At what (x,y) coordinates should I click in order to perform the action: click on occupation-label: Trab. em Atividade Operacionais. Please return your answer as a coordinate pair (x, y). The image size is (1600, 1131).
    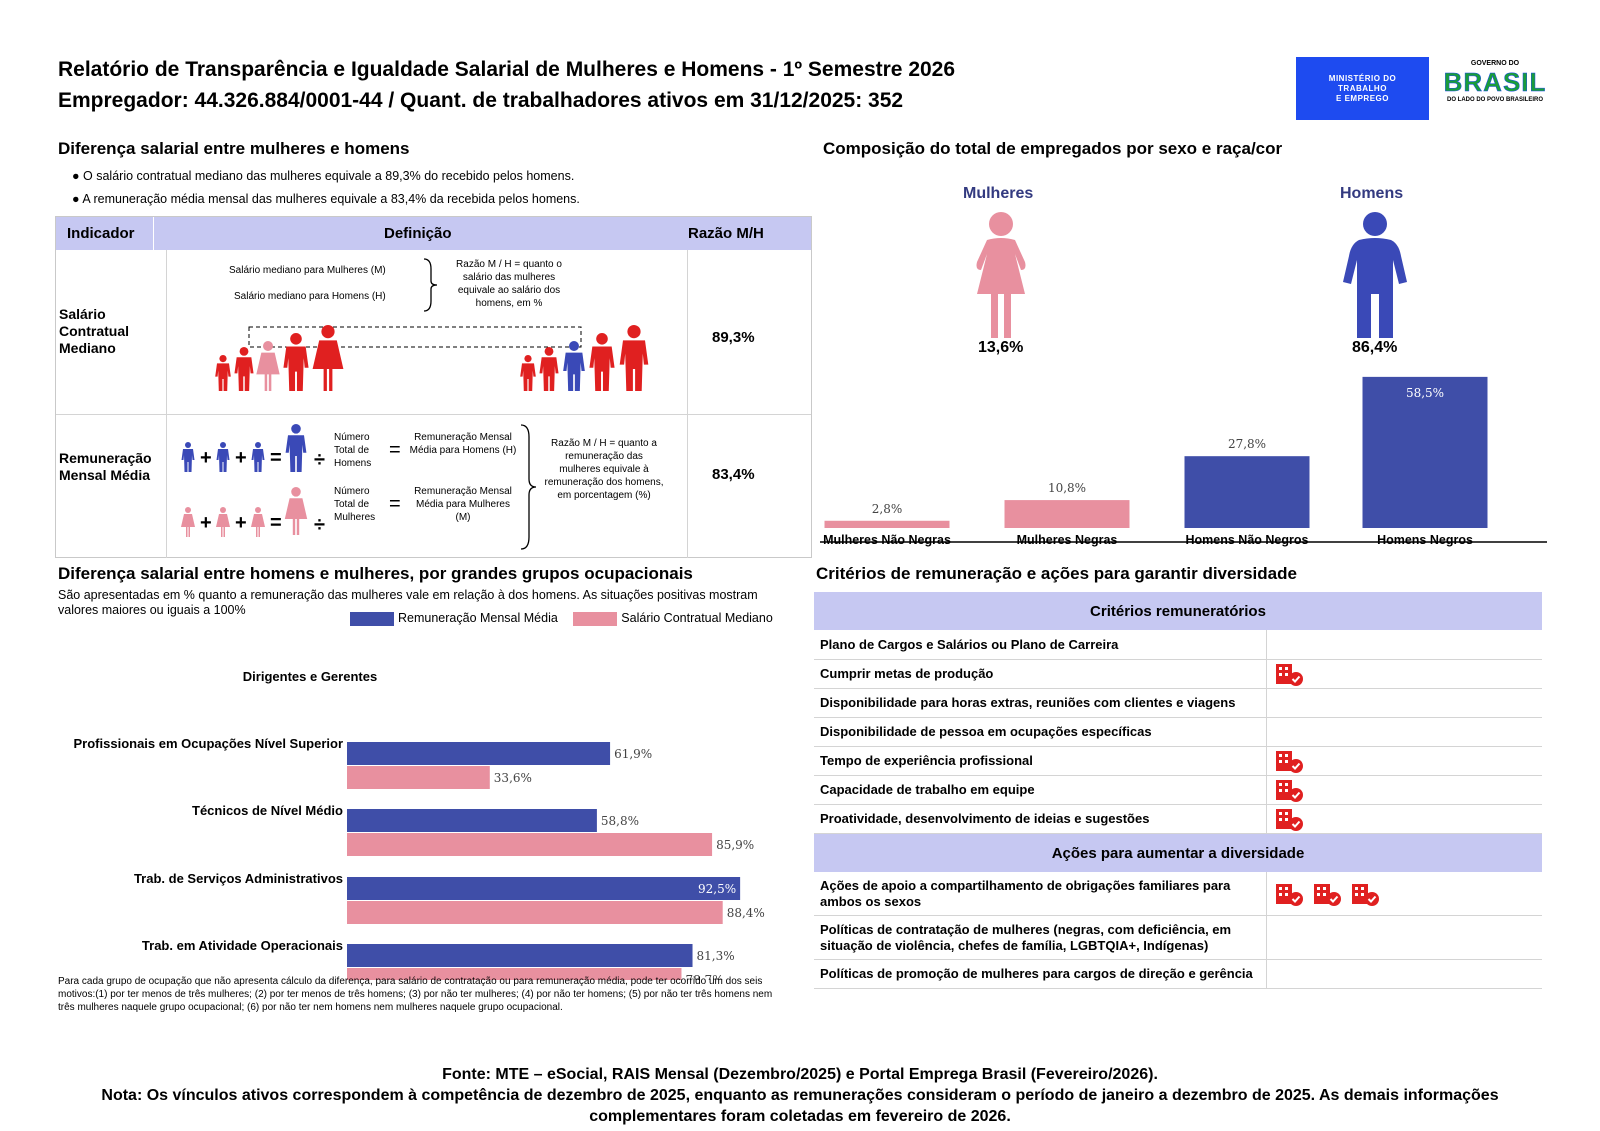
    Looking at the image, I should click on (242, 945).